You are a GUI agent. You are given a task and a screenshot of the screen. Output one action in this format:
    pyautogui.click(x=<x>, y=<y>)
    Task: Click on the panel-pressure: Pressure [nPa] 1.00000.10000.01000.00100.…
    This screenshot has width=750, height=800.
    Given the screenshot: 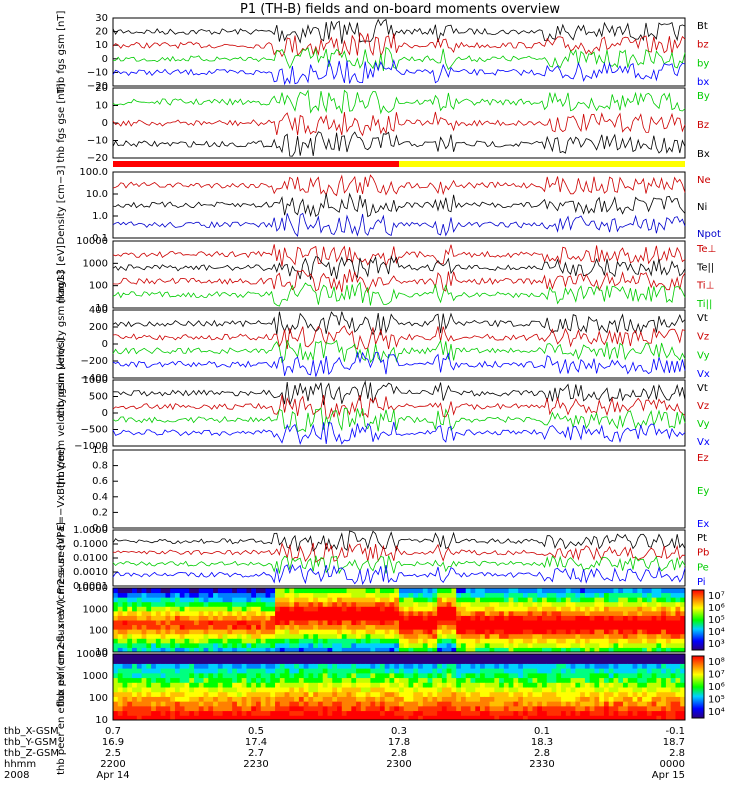 What is the action you would take?
    pyautogui.click(x=382, y=558)
    